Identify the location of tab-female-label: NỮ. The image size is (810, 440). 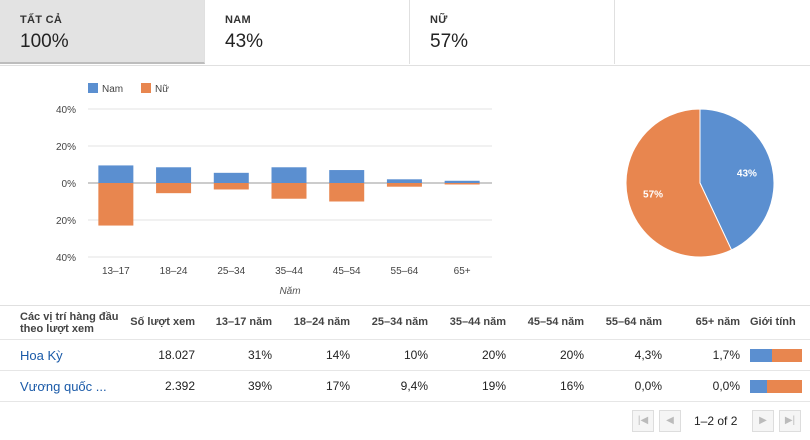
(439, 20).